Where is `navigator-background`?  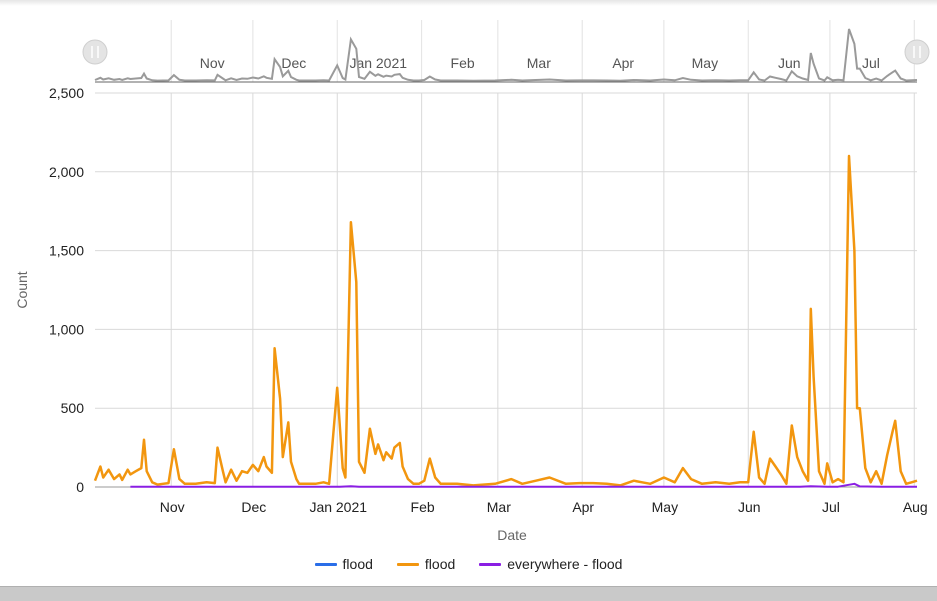
navigator-background is located at coordinates (506, 51).